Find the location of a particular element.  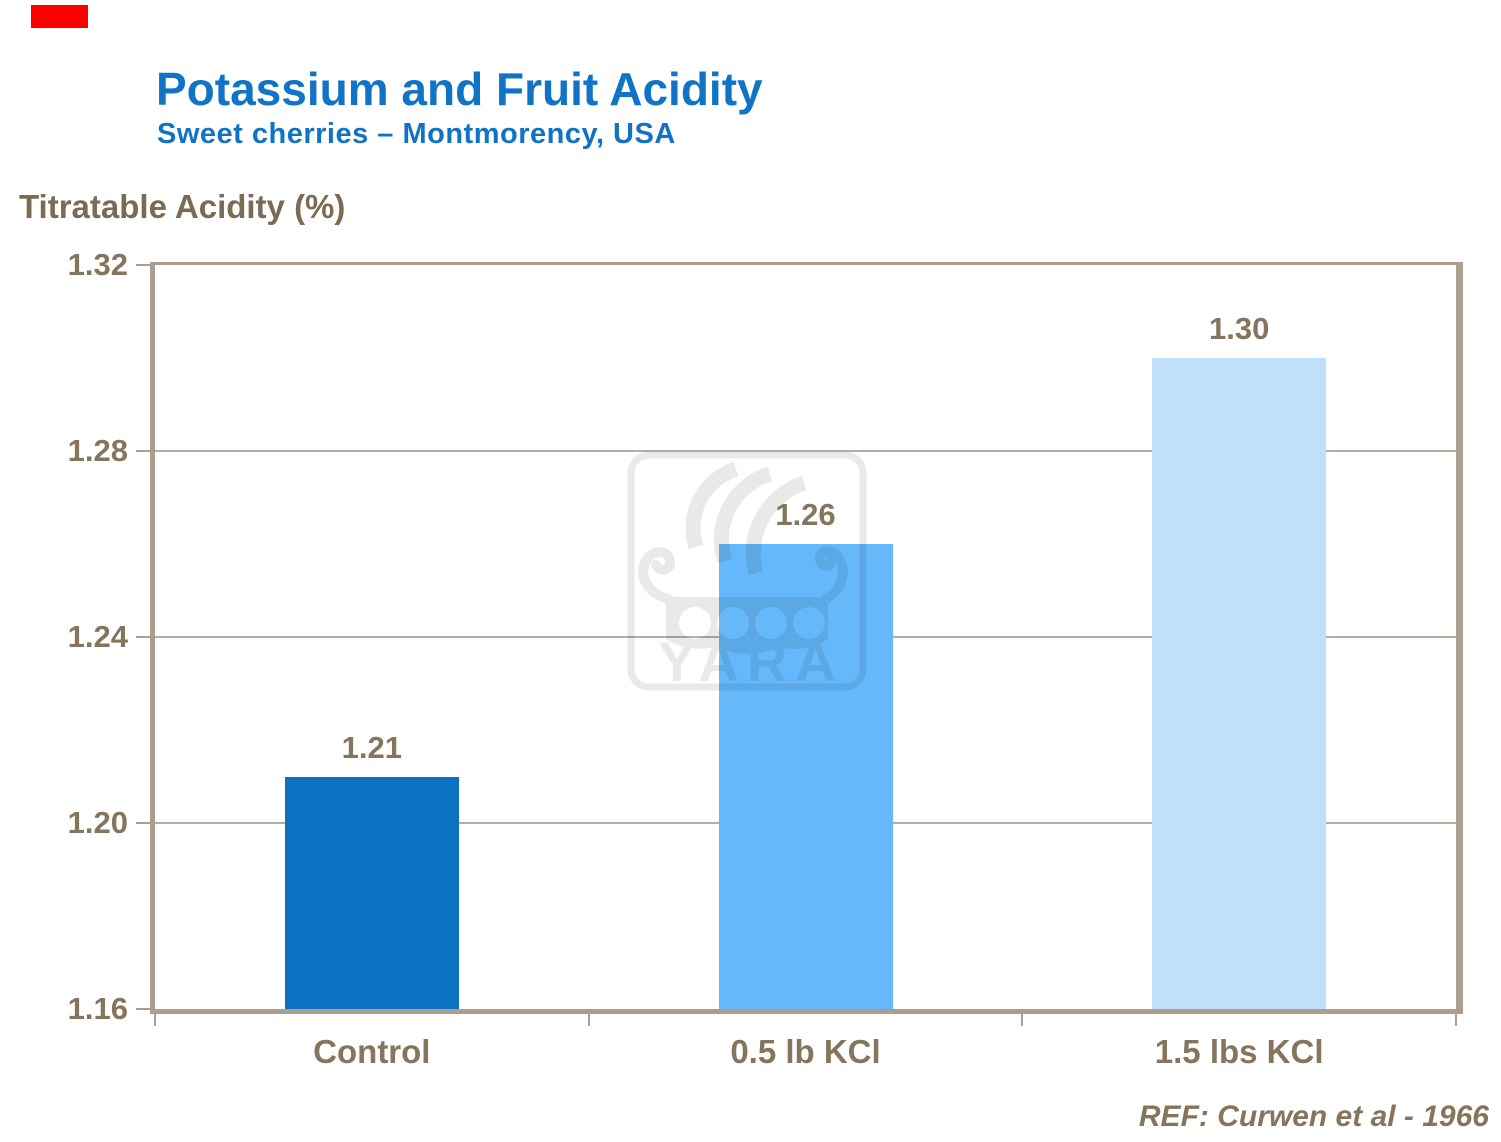

y-tick-label: 1.24 is located at coordinates (97, 636).